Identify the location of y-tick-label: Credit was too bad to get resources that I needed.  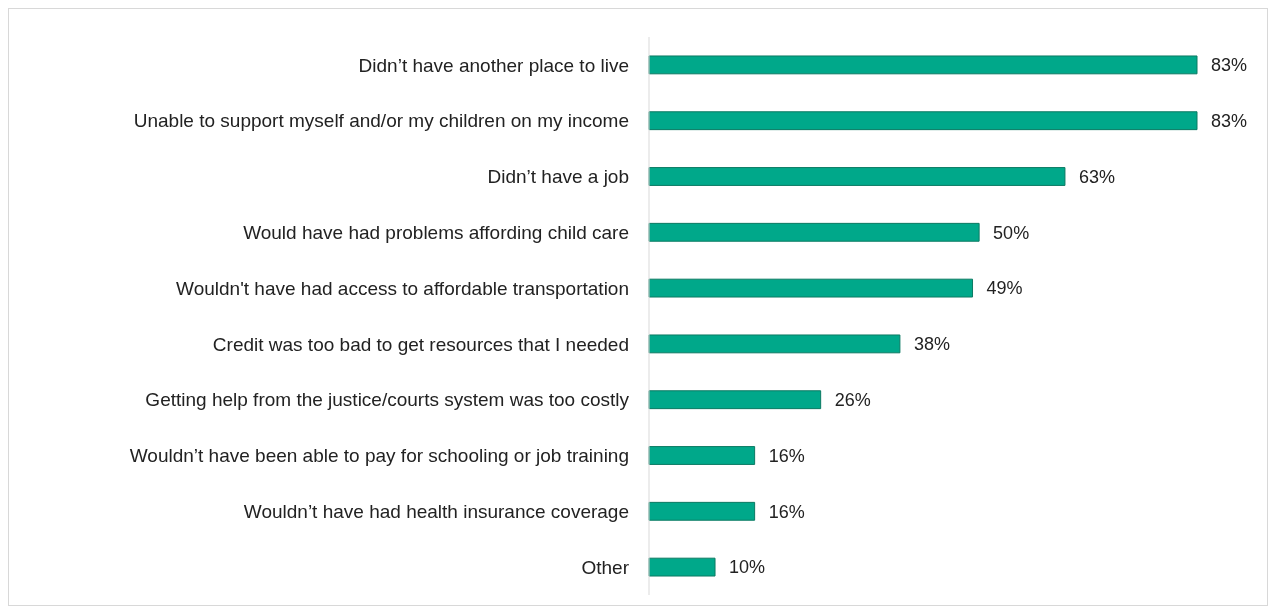
(420, 344).